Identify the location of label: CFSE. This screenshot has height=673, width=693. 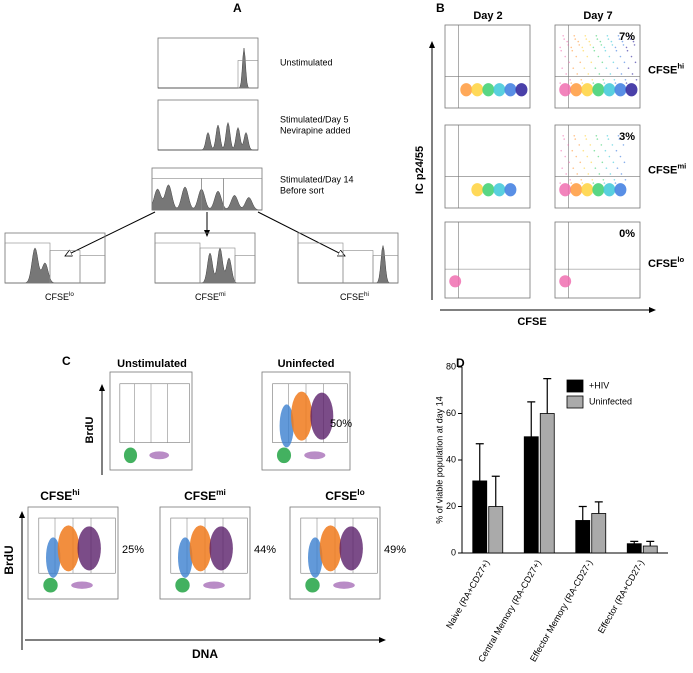
(531, 322).